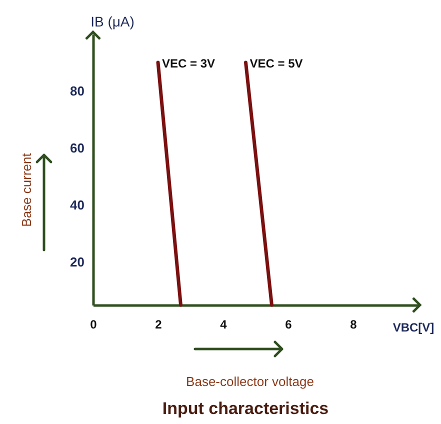 Image resolution: width=441 pixels, height=424 pixels. Describe the element at coordinates (250, 381) in the screenshot. I see `text: Base-collector voltage` at that location.